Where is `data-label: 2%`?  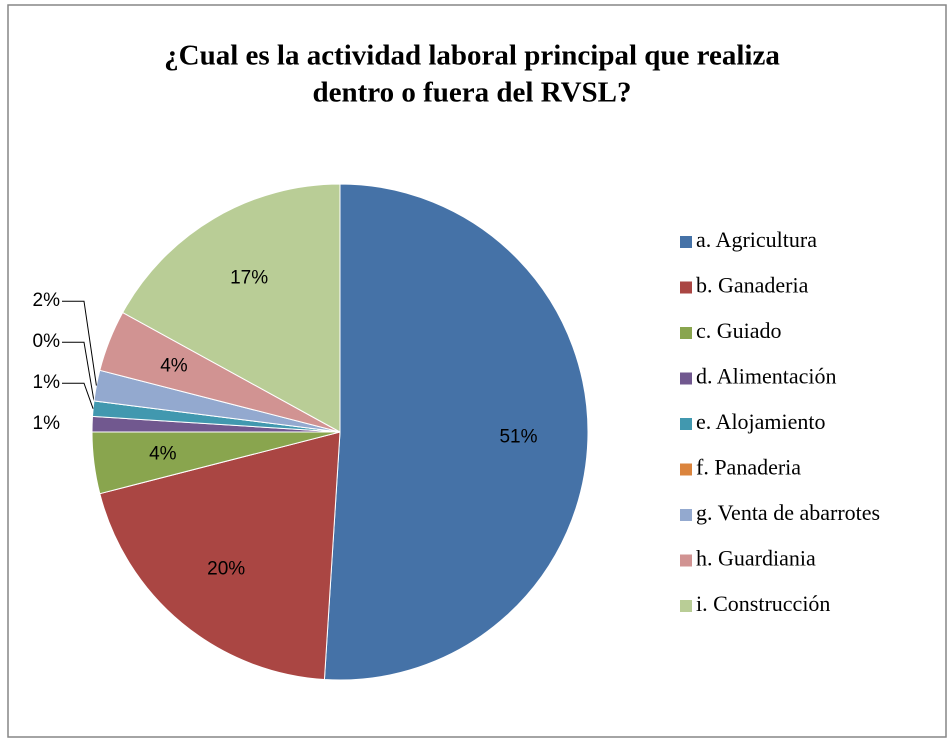 data-label: 2% is located at coordinates (47, 300).